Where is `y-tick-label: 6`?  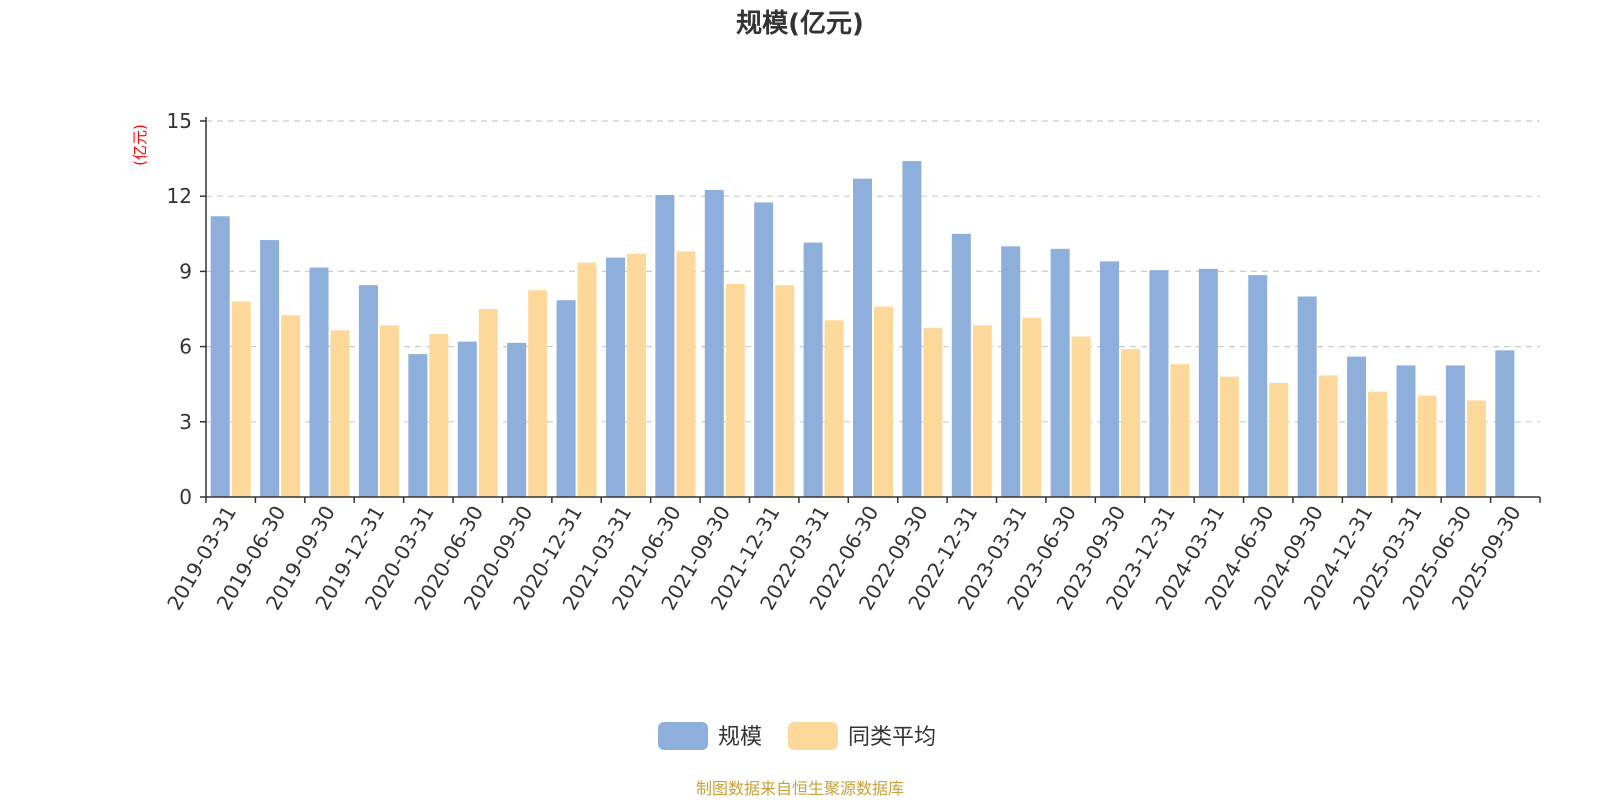 y-tick-label: 6 is located at coordinates (185, 347).